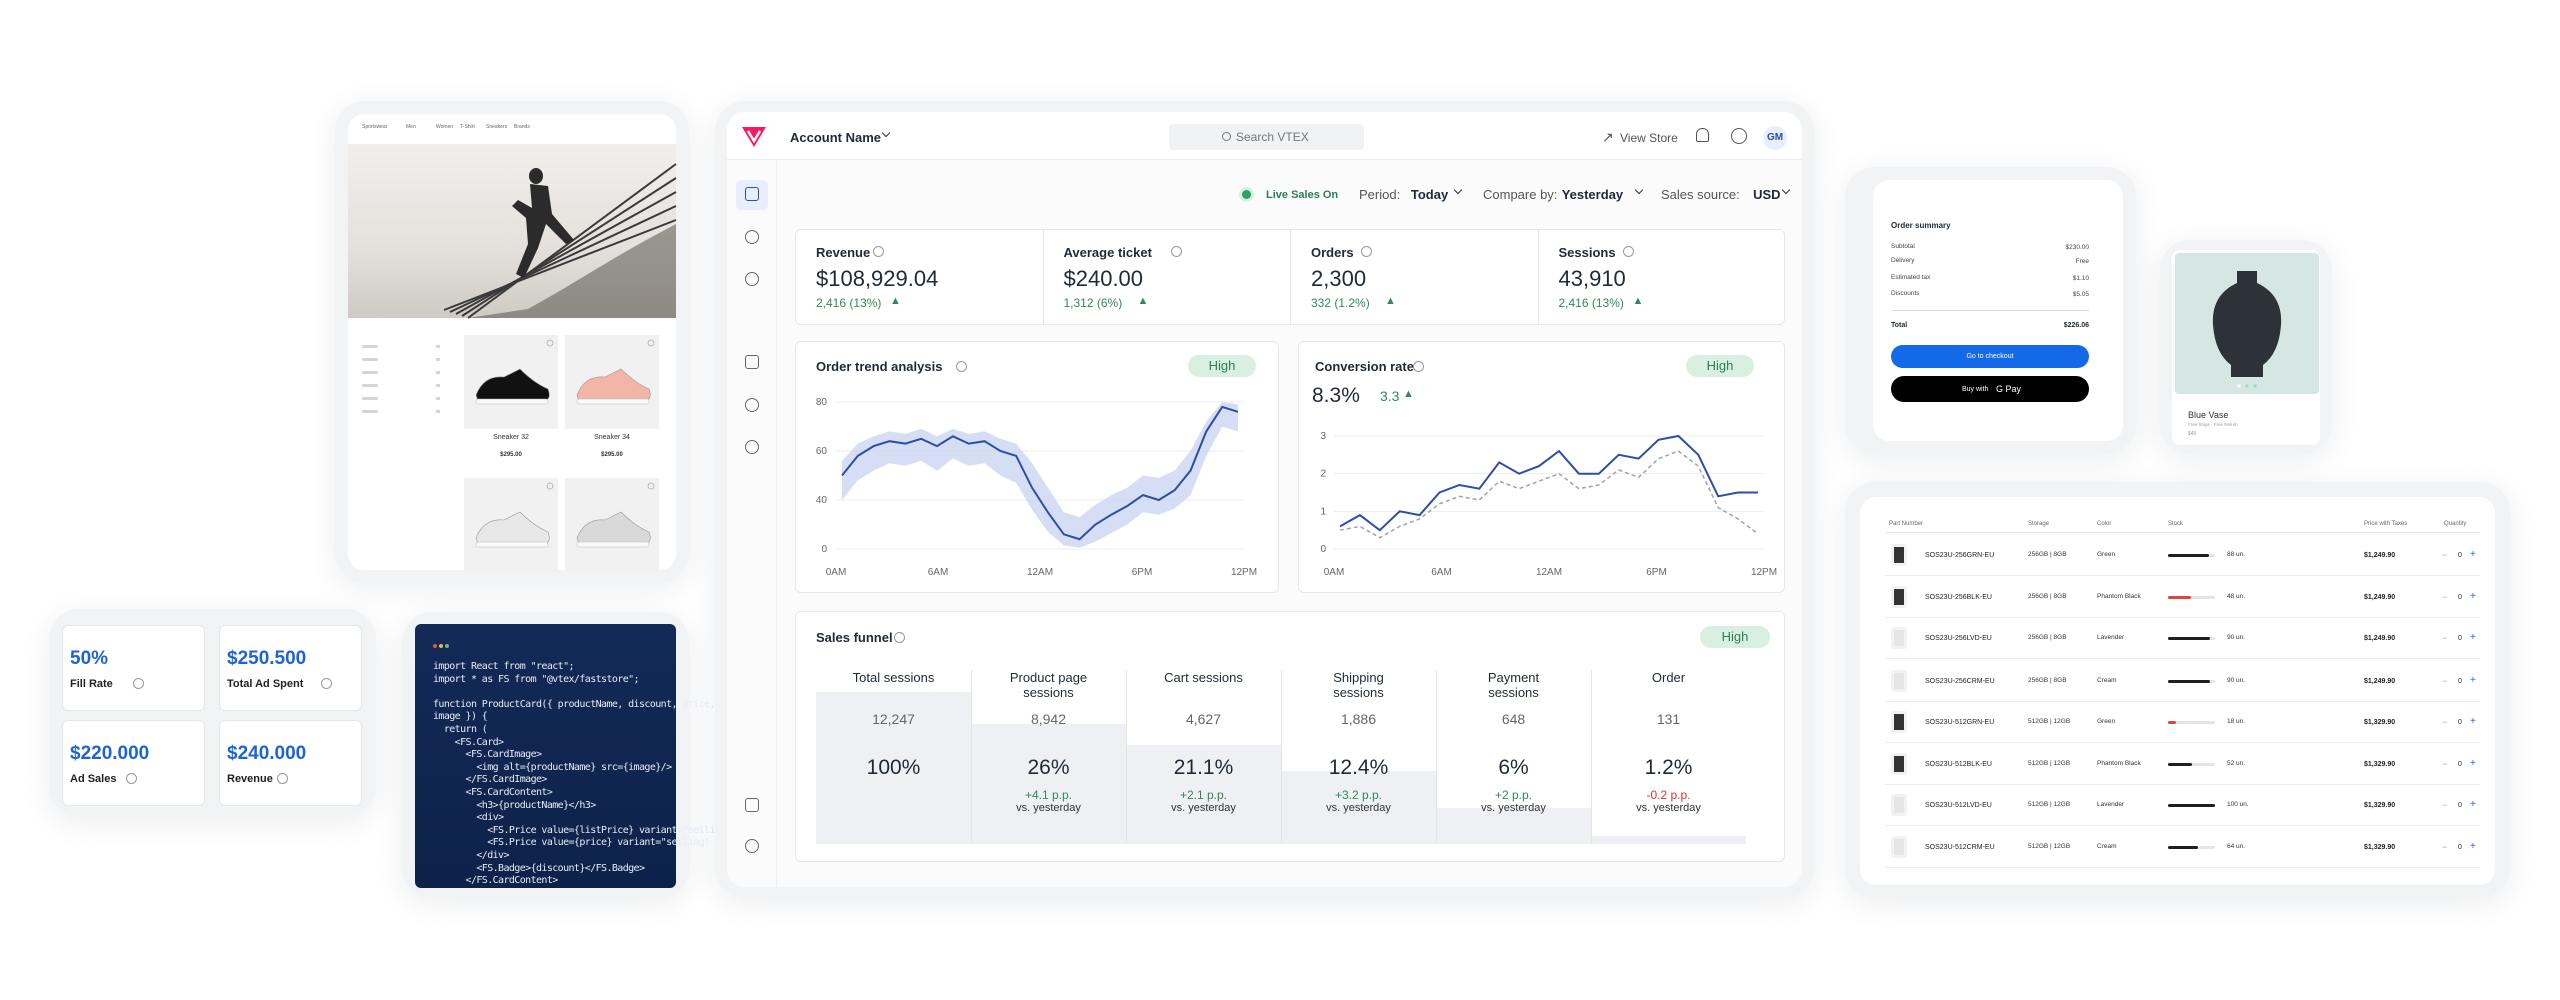 The width and height of the screenshot is (2560, 1000). I want to click on runner-body, so click(543, 231).